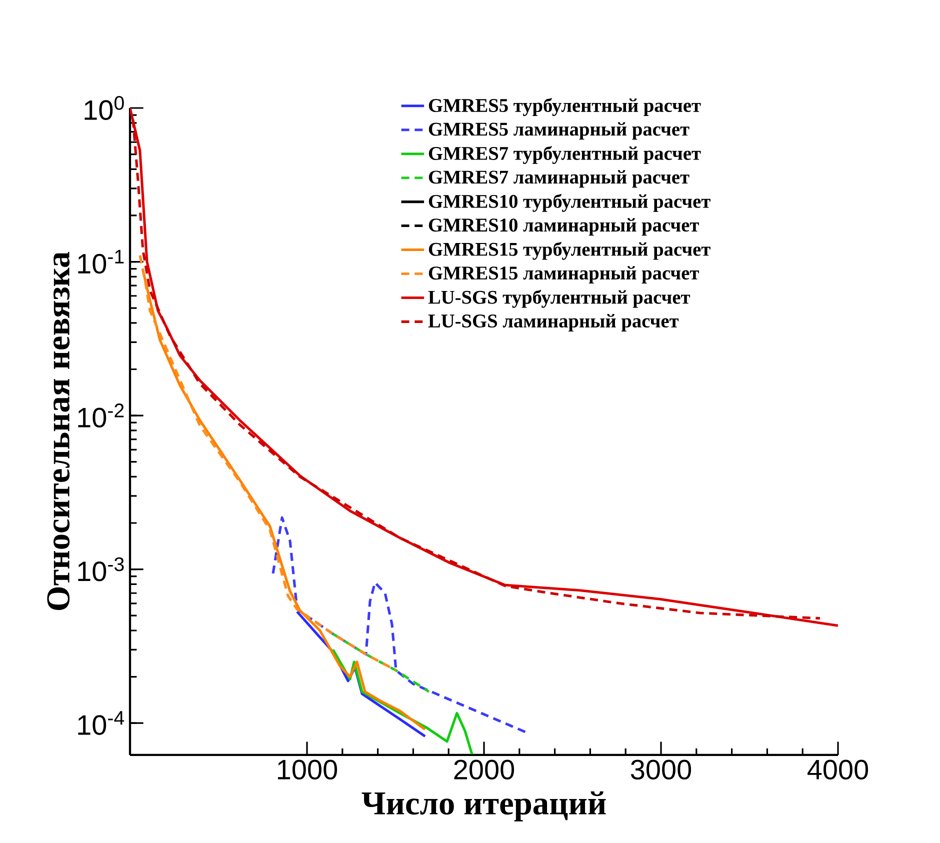  I want to click on x-tick-label: 2000, so click(484, 770).